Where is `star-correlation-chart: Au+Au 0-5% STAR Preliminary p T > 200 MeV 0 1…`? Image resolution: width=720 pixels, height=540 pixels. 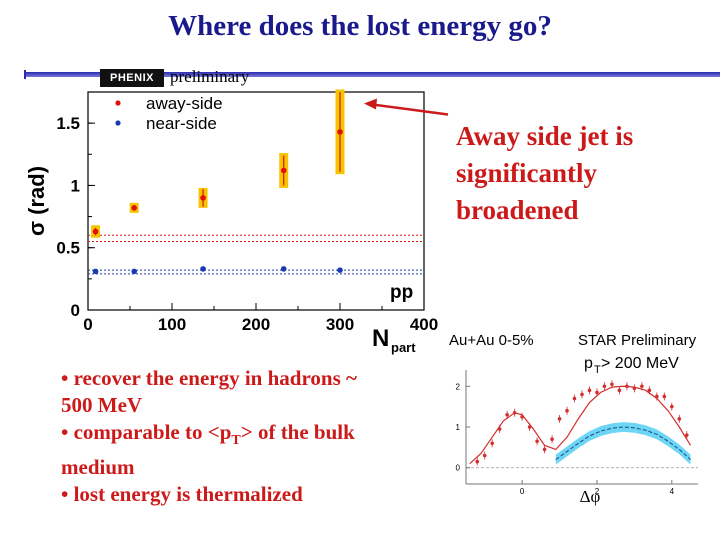 star-correlation-chart: Au+Au 0-5% STAR Preliminary p T > 200 MeV 0 1… is located at coordinates (573, 419).